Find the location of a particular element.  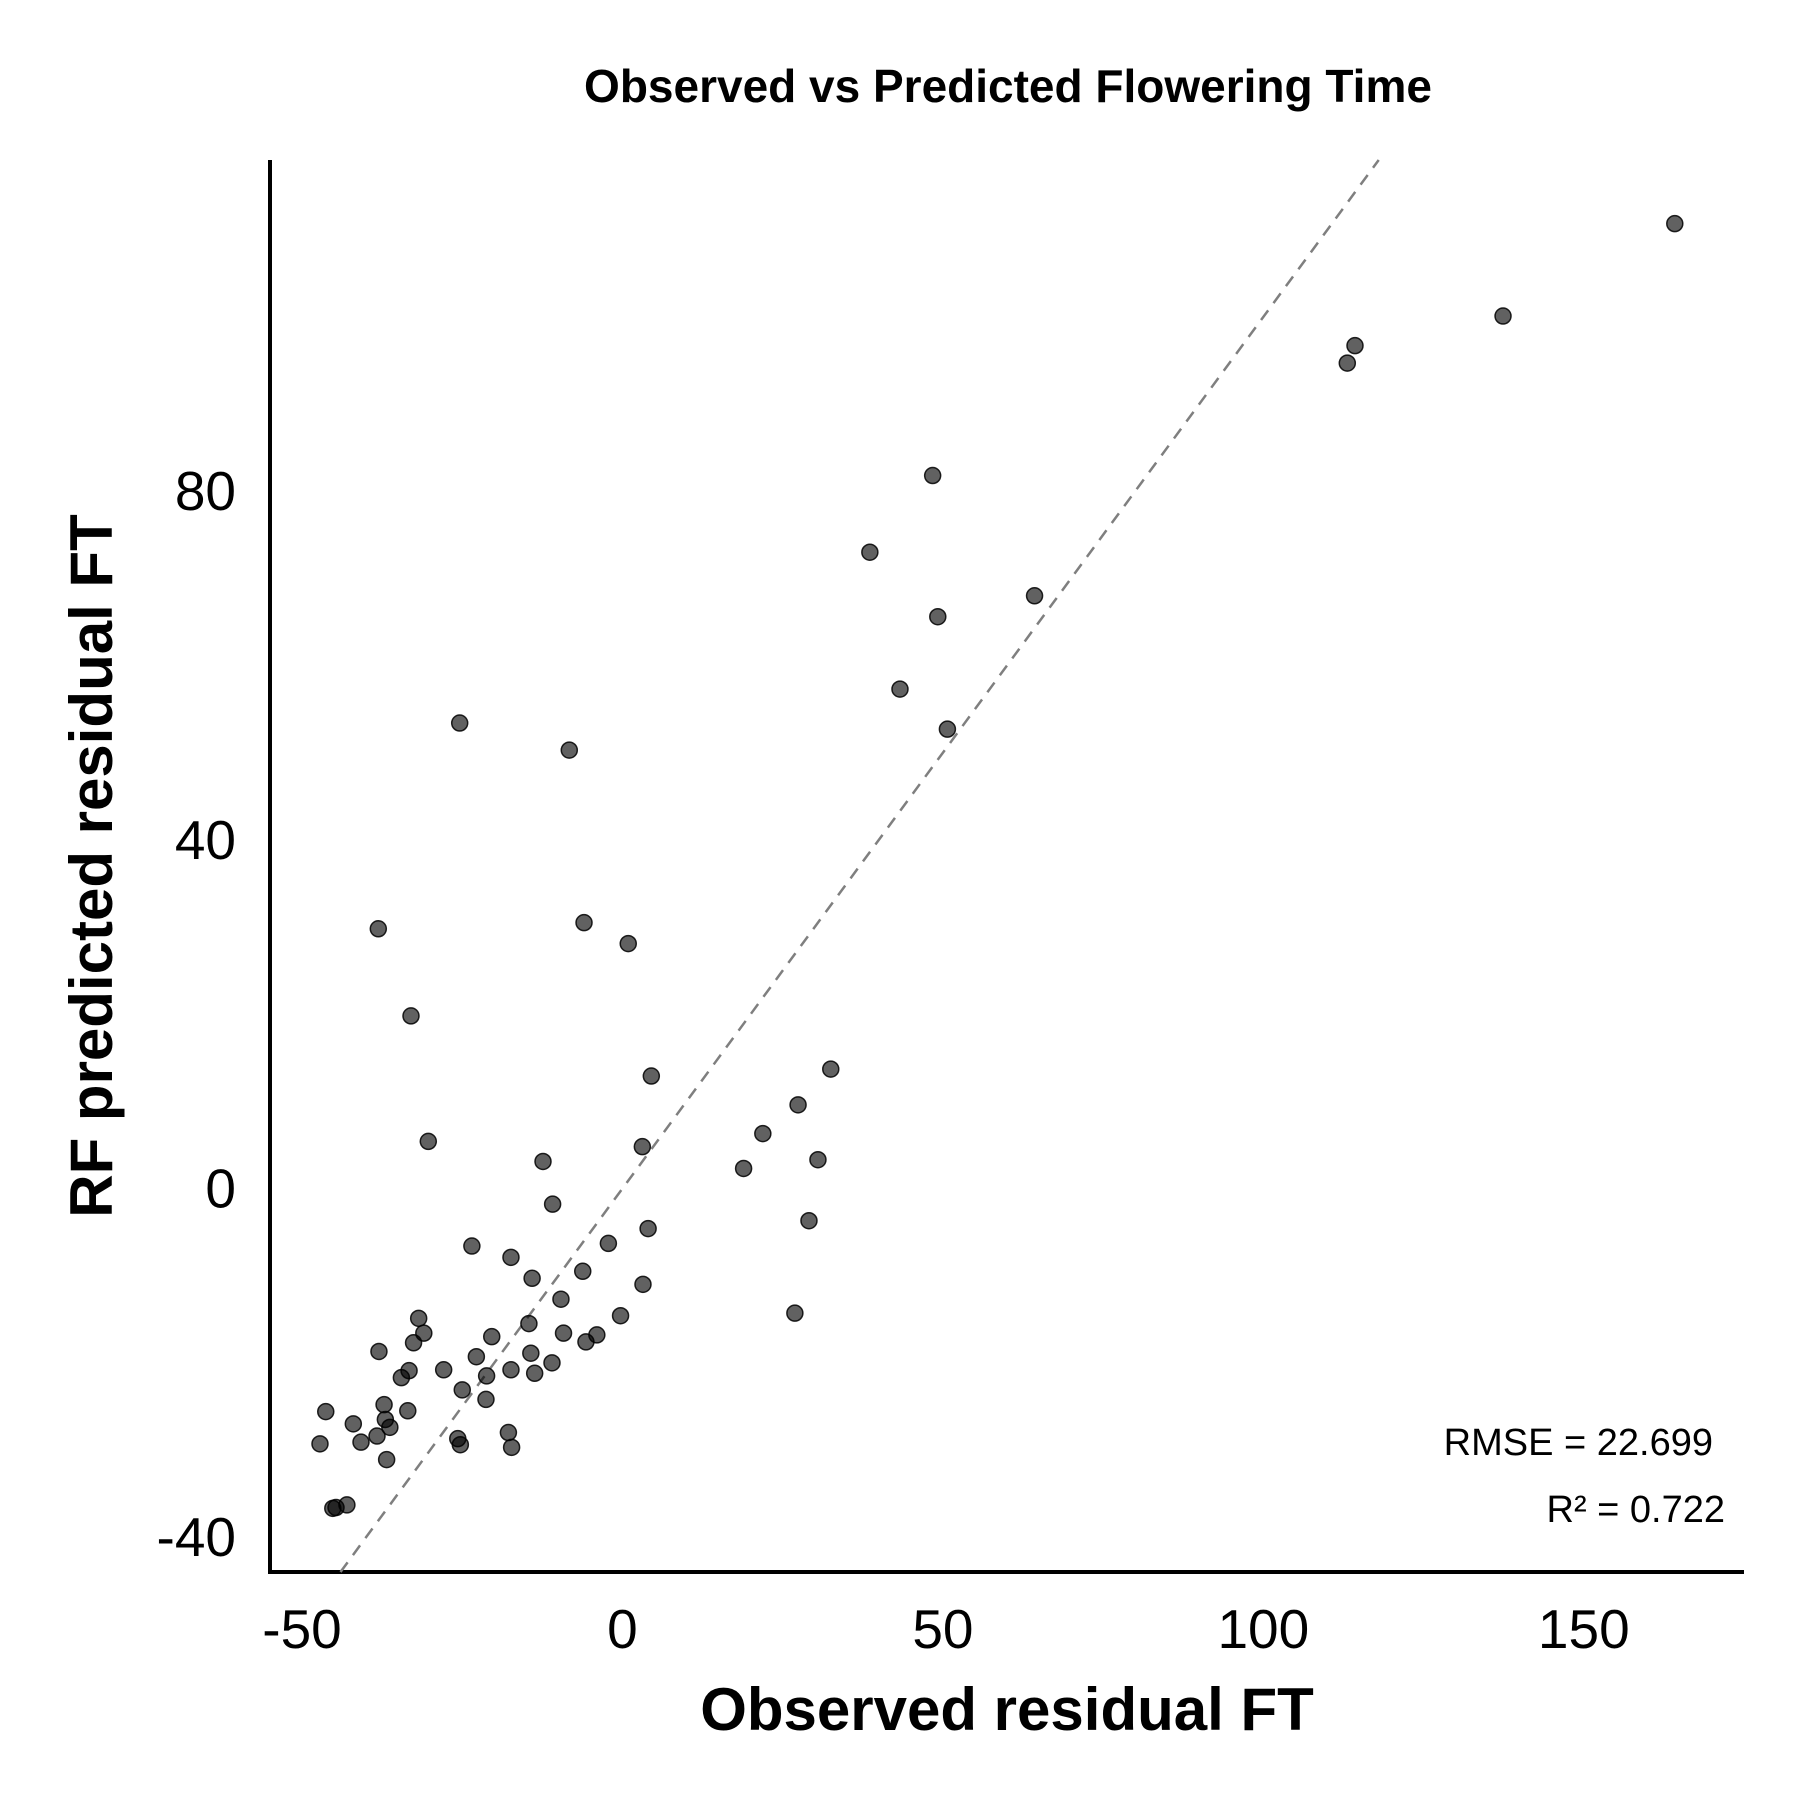

y-tick-label: 40 is located at coordinates (205, 840).